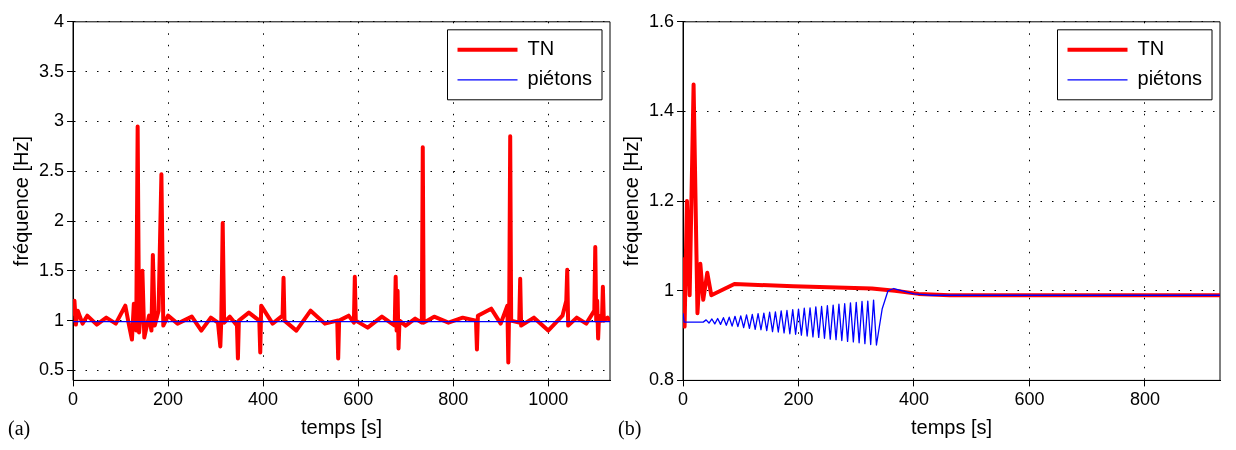 The width and height of the screenshot is (1236, 450). What do you see at coordinates (51, 70) in the screenshot?
I see `y-tick-label: 3.5` at bounding box center [51, 70].